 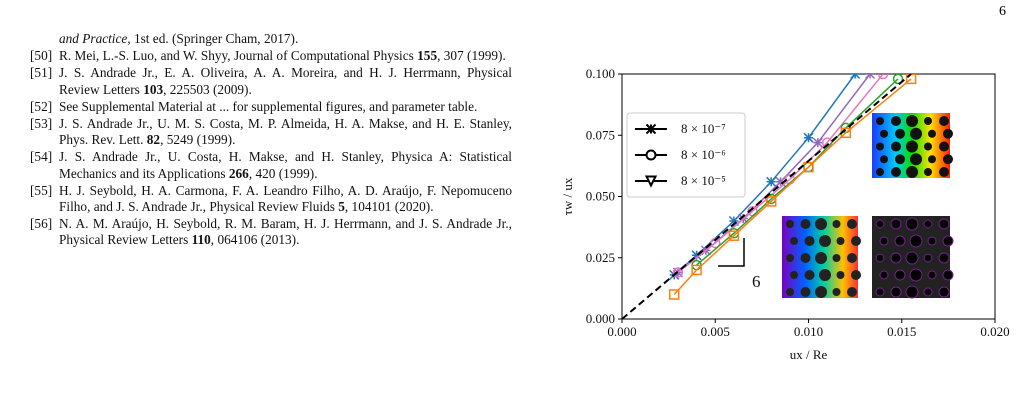 What do you see at coordinates (994, 331) in the screenshot?
I see `x-tick-label: 0.020` at bounding box center [994, 331].